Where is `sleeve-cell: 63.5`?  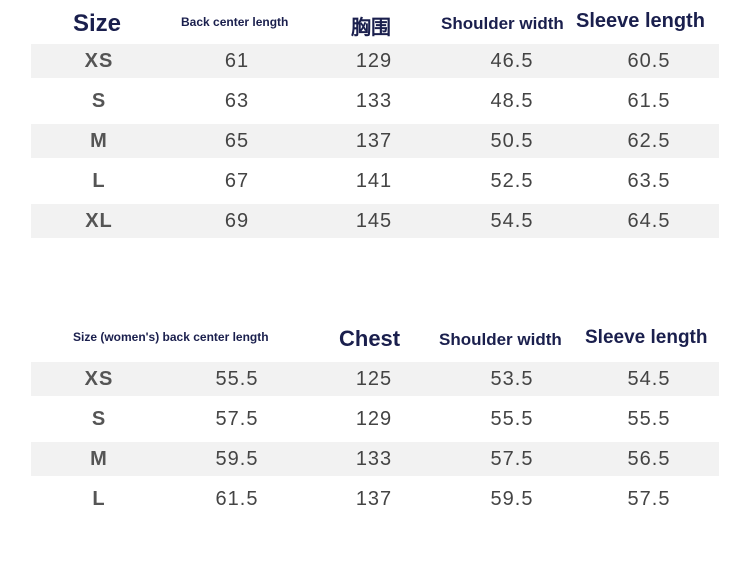
sleeve-cell: 63.5 is located at coordinates (649, 181).